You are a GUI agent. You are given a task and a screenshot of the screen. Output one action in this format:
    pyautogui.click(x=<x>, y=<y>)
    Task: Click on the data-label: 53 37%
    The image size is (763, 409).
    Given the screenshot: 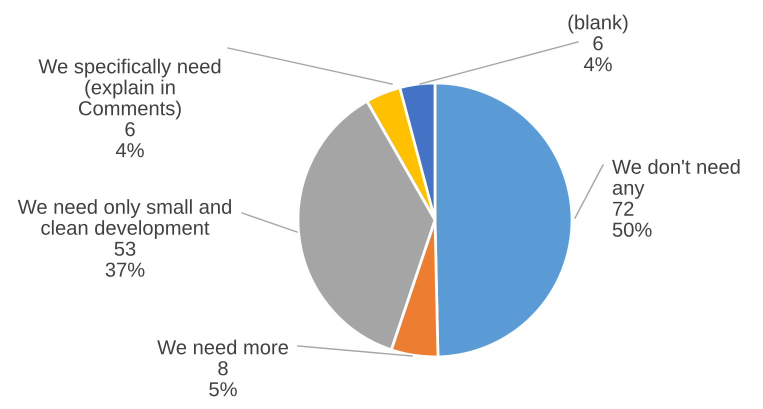 What is the action you would take?
    pyautogui.click(x=125, y=259)
    